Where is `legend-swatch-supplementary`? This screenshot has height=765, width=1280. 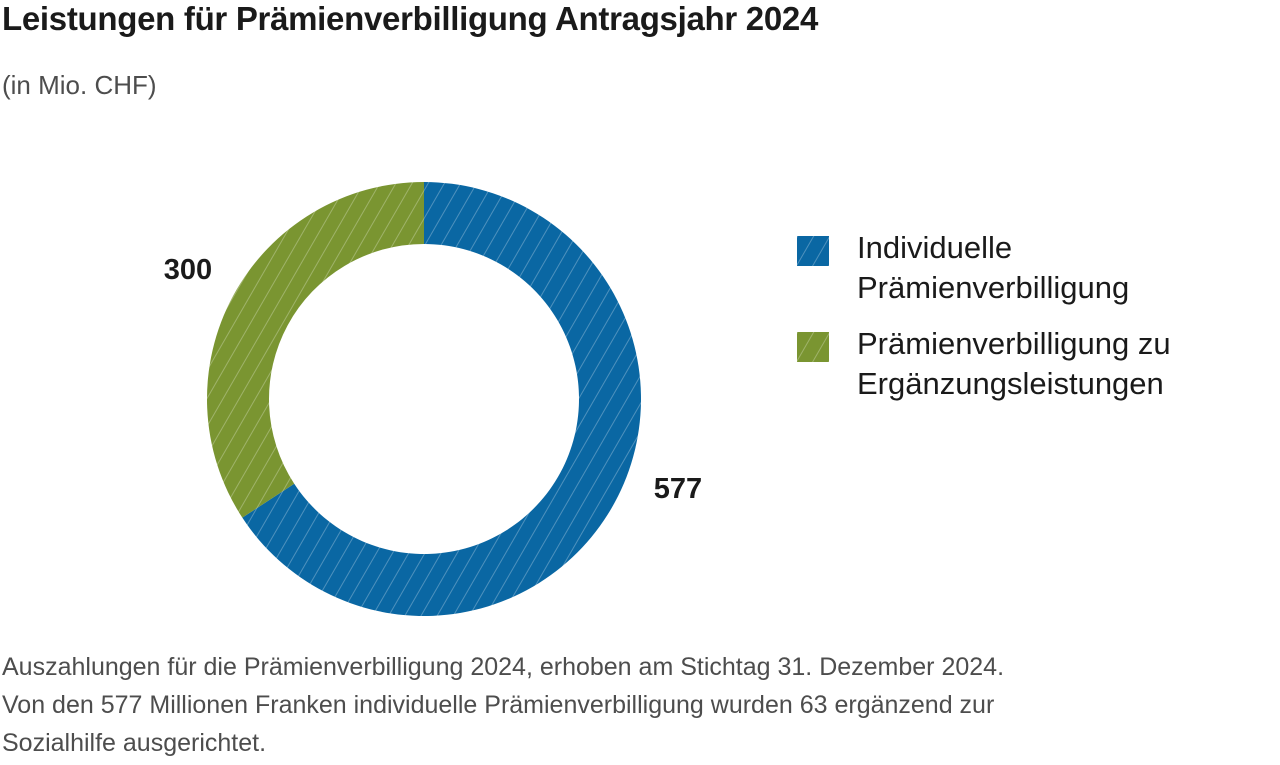 legend-swatch-supplementary is located at coordinates (813, 347).